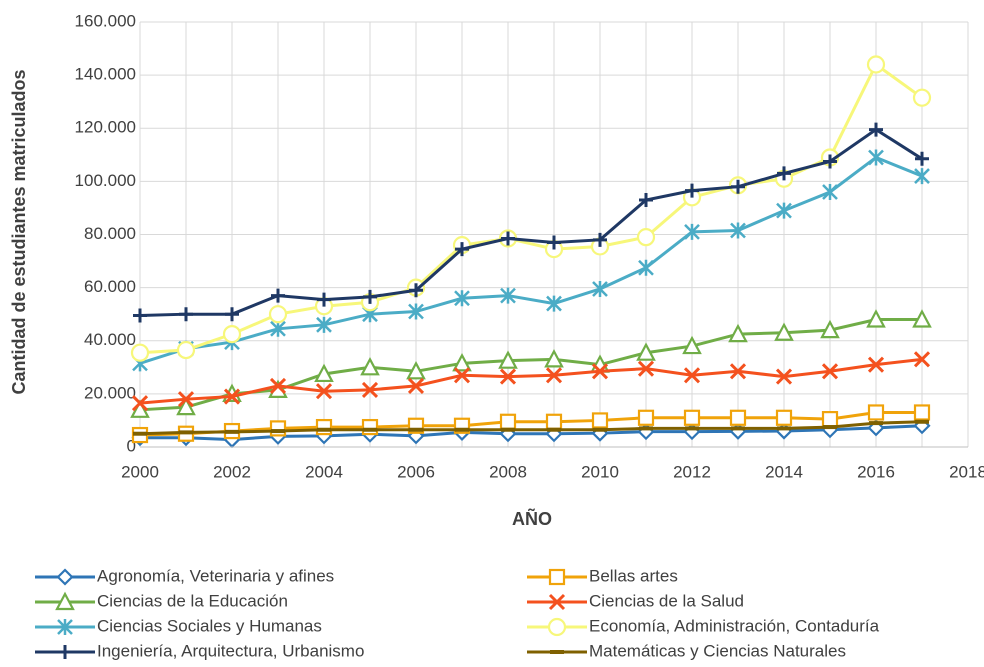 This screenshot has width=984, height=667. I want to click on y-tick-label: 40.000, so click(110, 339).